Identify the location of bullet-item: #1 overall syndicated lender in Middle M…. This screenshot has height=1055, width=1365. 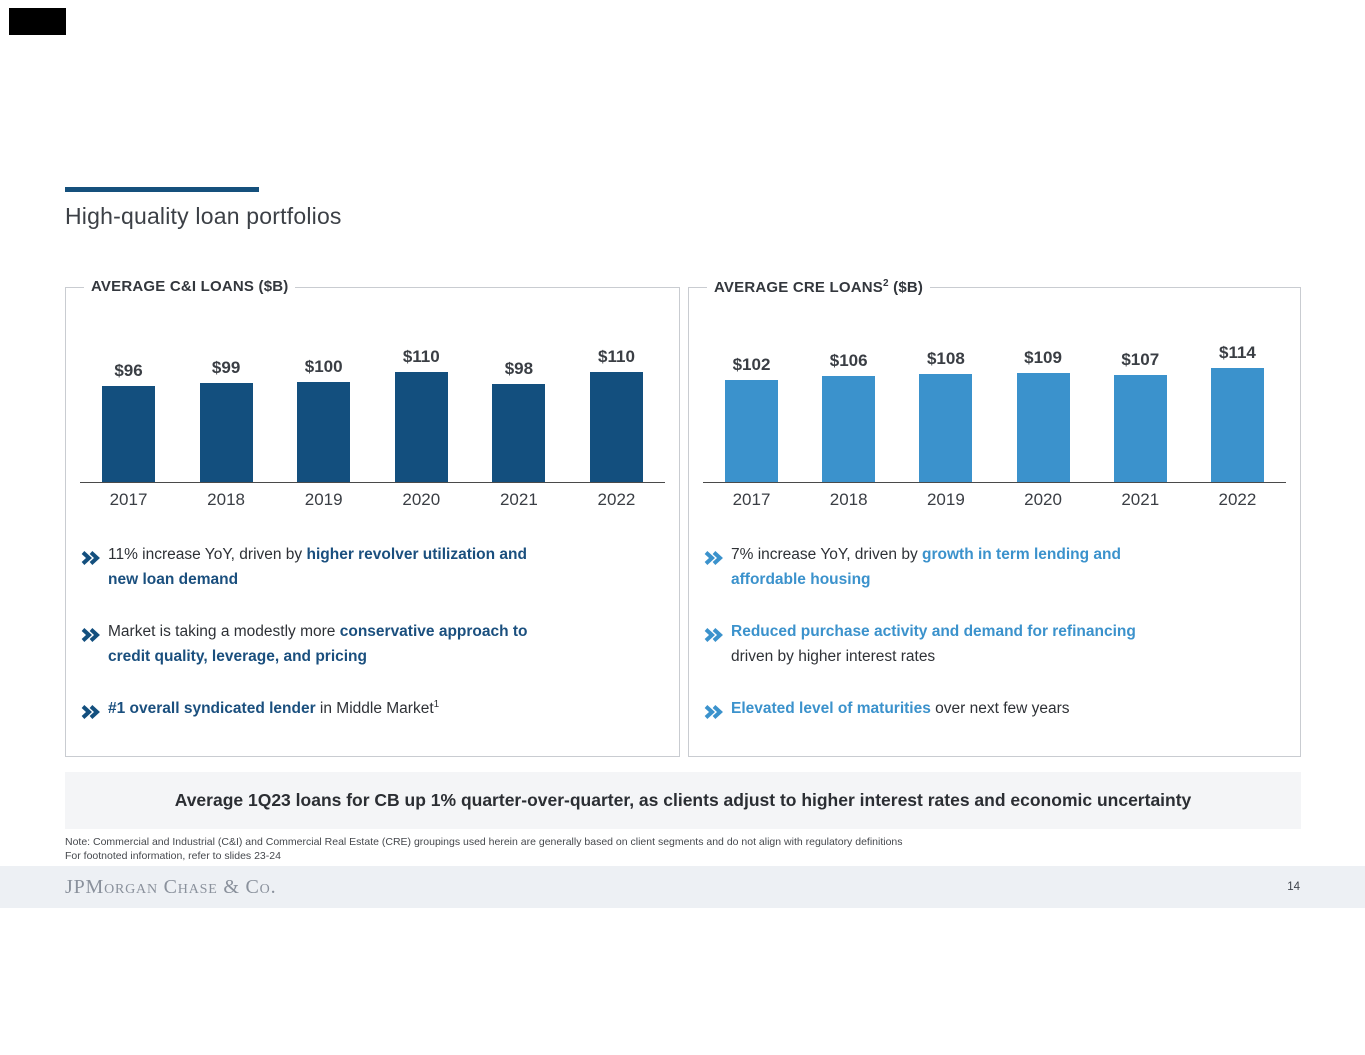
(369, 711).